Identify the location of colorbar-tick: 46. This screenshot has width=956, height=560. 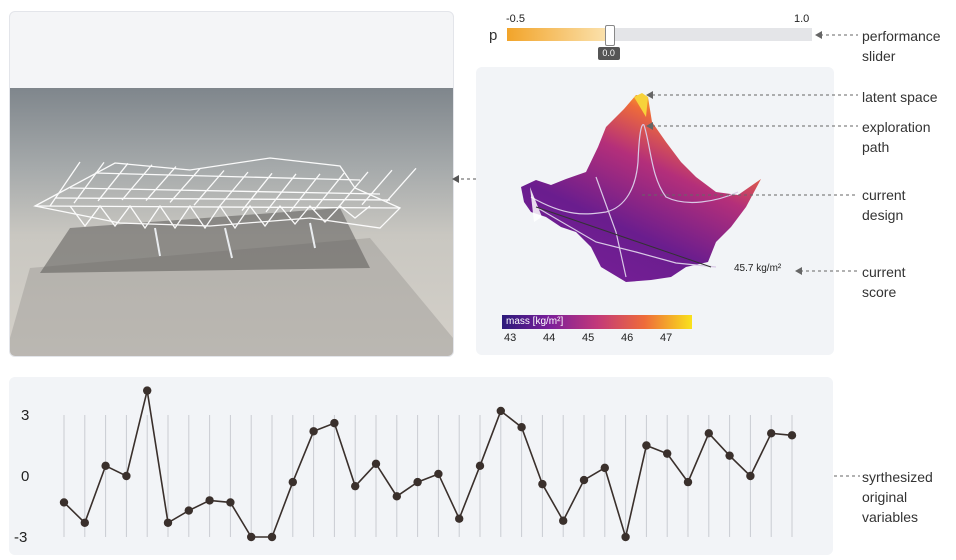
(627, 338).